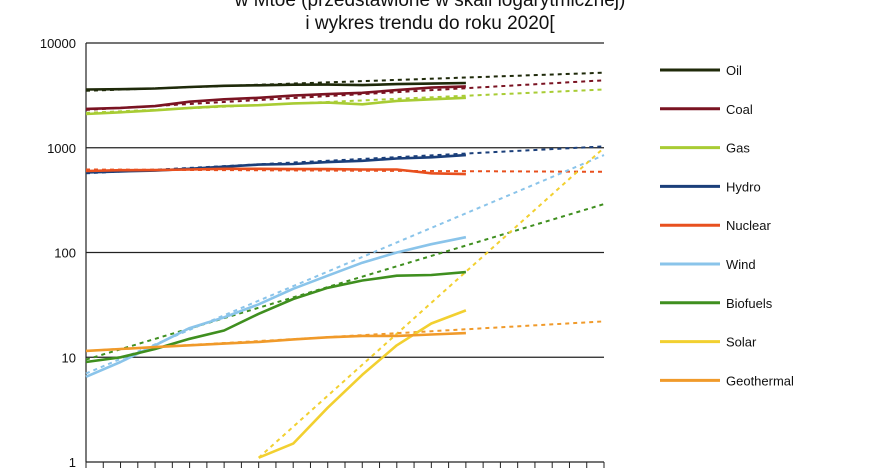 This screenshot has width=890, height=470. I want to click on series-line-geothermal, so click(275, 342).